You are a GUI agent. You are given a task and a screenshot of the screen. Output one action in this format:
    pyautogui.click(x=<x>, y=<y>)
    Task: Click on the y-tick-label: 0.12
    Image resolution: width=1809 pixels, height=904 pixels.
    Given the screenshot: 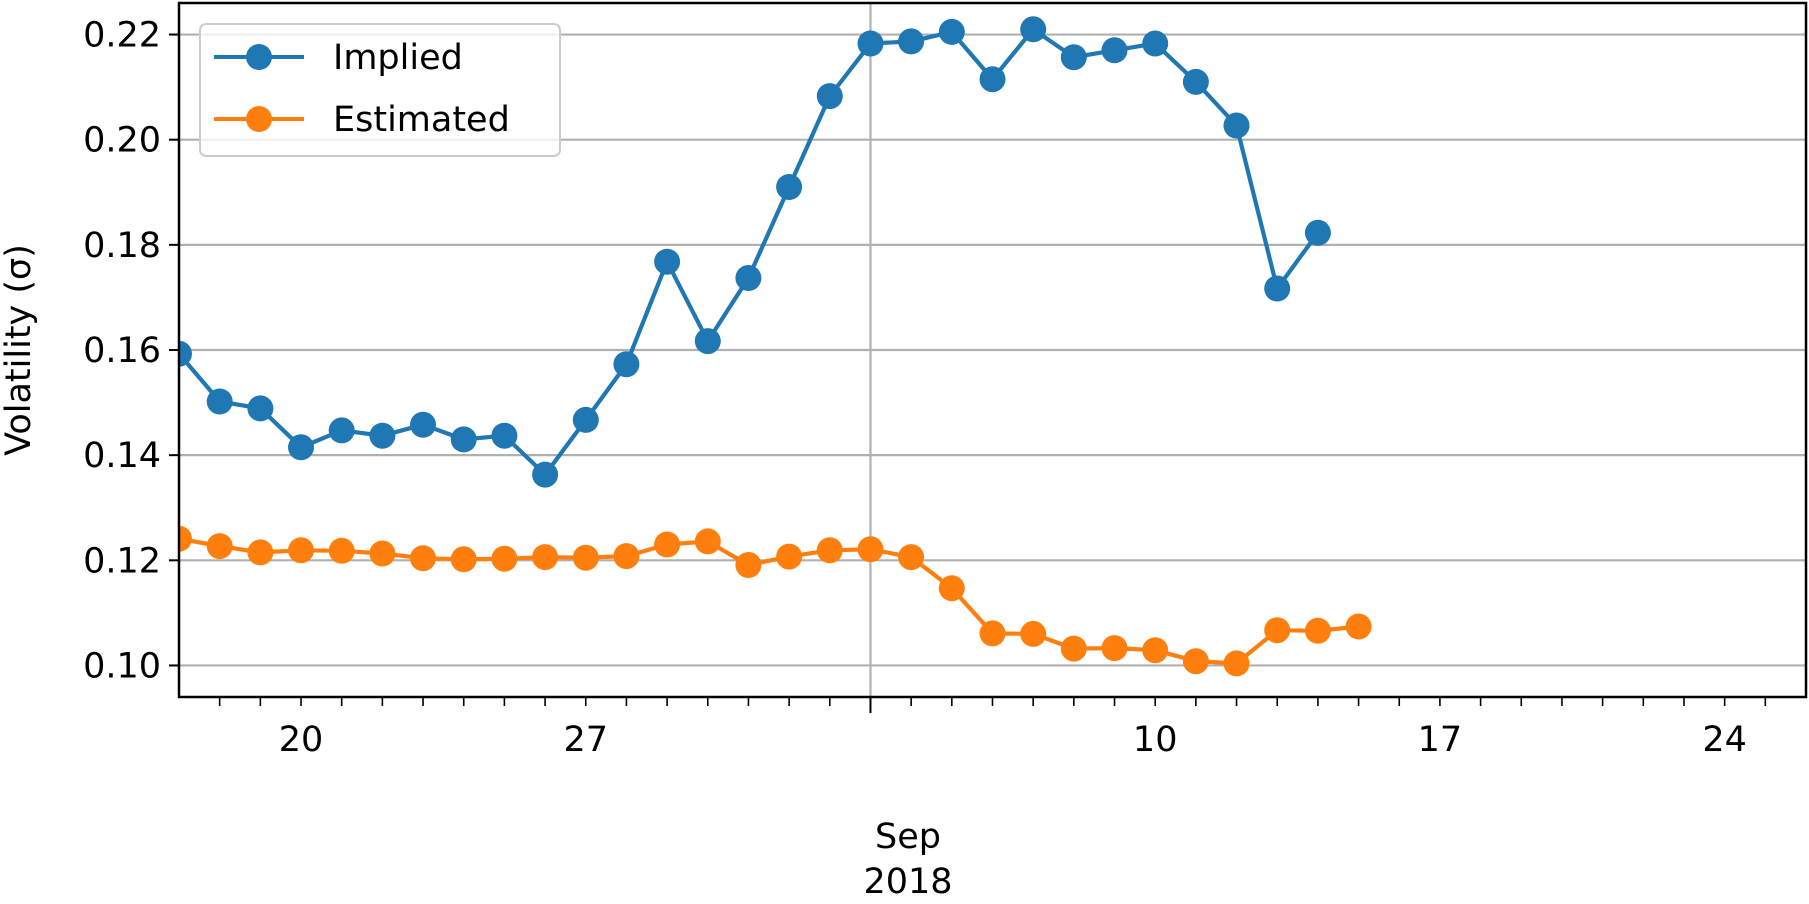 What is the action you would take?
    pyautogui.click(x=122, y=561)
    